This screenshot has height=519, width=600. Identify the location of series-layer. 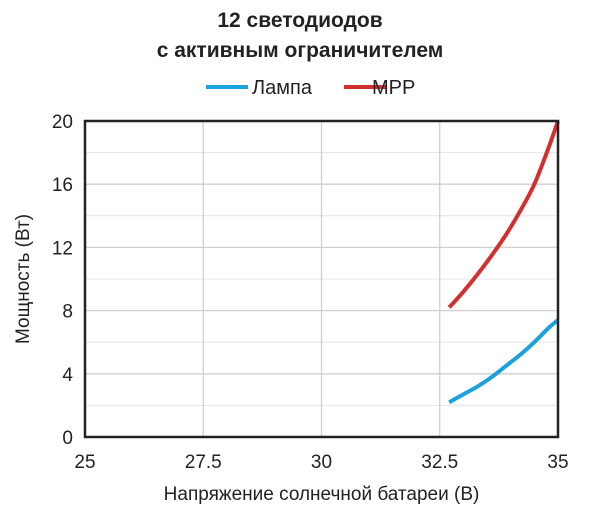
(503, 262).